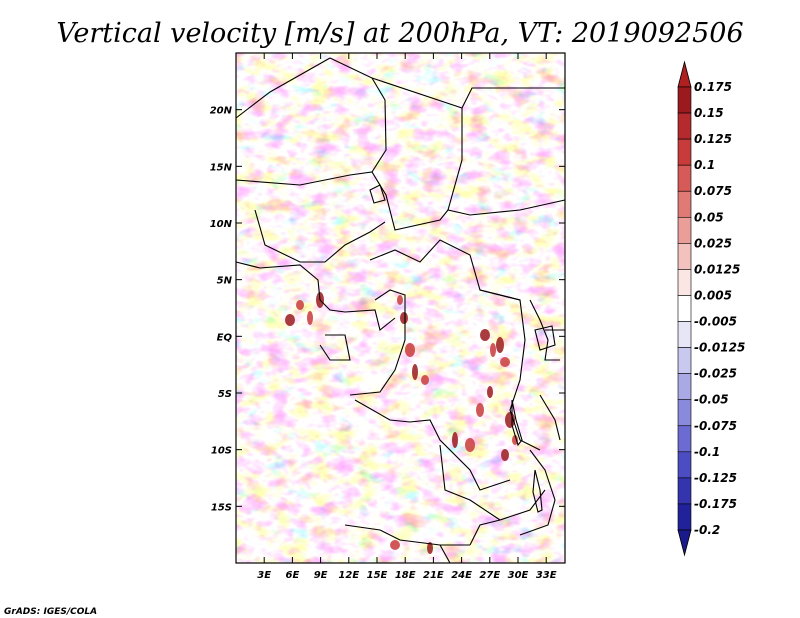 This screenshot has height=618, width=800. What do you see at coordinates (225, 394) in the screenshot?
I see `y-tick-label: 5S` at bounding box center [225, 394].